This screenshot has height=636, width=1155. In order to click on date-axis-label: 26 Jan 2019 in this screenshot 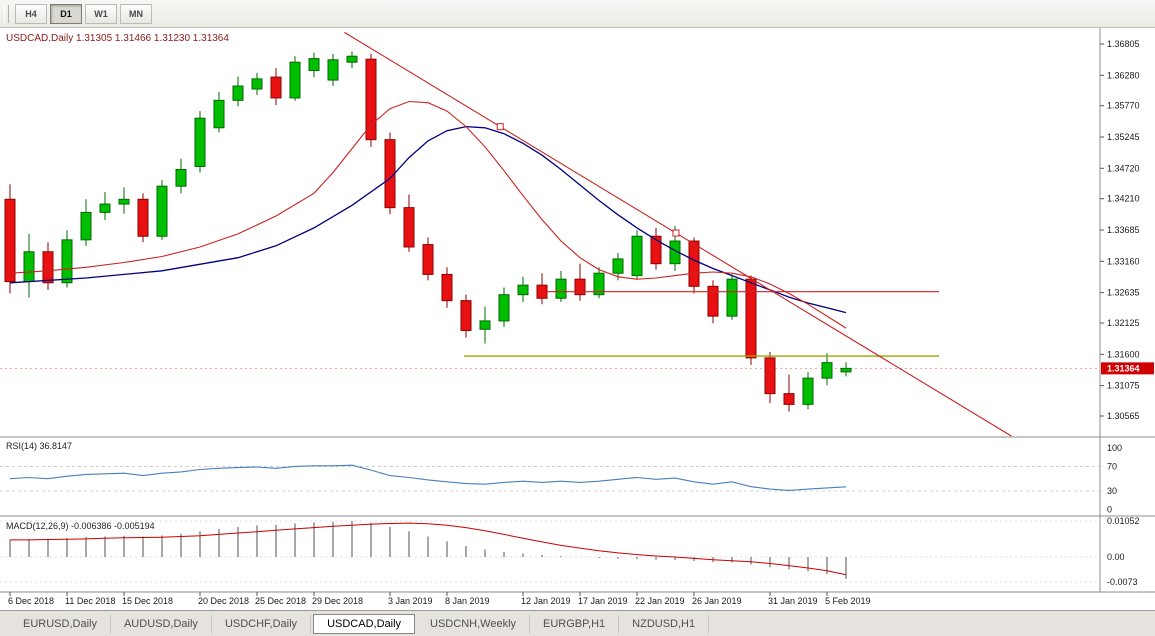, I will do `click(717, 601)`.